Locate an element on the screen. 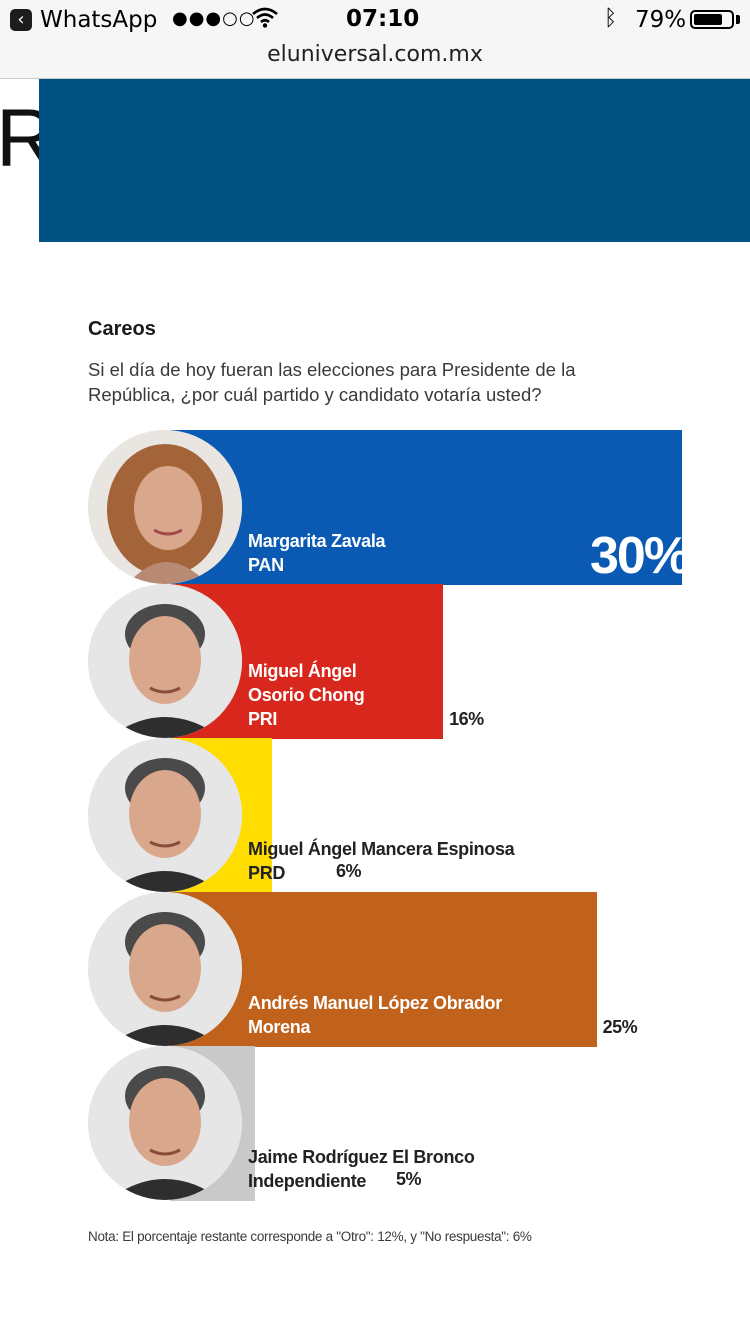 This screenshot has height=1334, width=750. battery-tip is located at coordinates (738, 19).